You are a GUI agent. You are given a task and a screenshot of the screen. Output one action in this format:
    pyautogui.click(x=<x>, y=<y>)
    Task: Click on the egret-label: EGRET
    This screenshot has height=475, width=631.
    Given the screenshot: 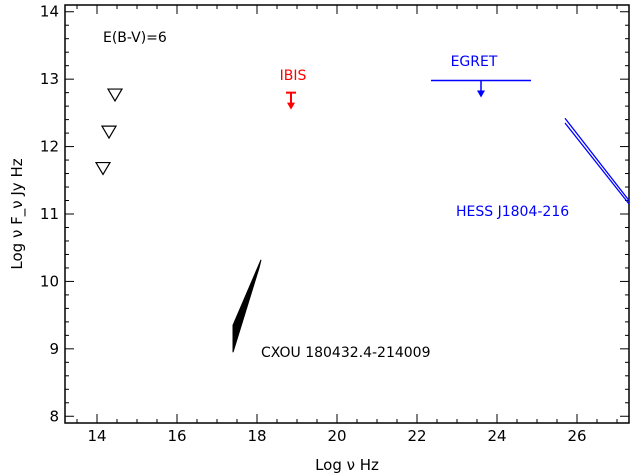 What is the action you would take?
    pyautogui.click(x=474, y=62)
    